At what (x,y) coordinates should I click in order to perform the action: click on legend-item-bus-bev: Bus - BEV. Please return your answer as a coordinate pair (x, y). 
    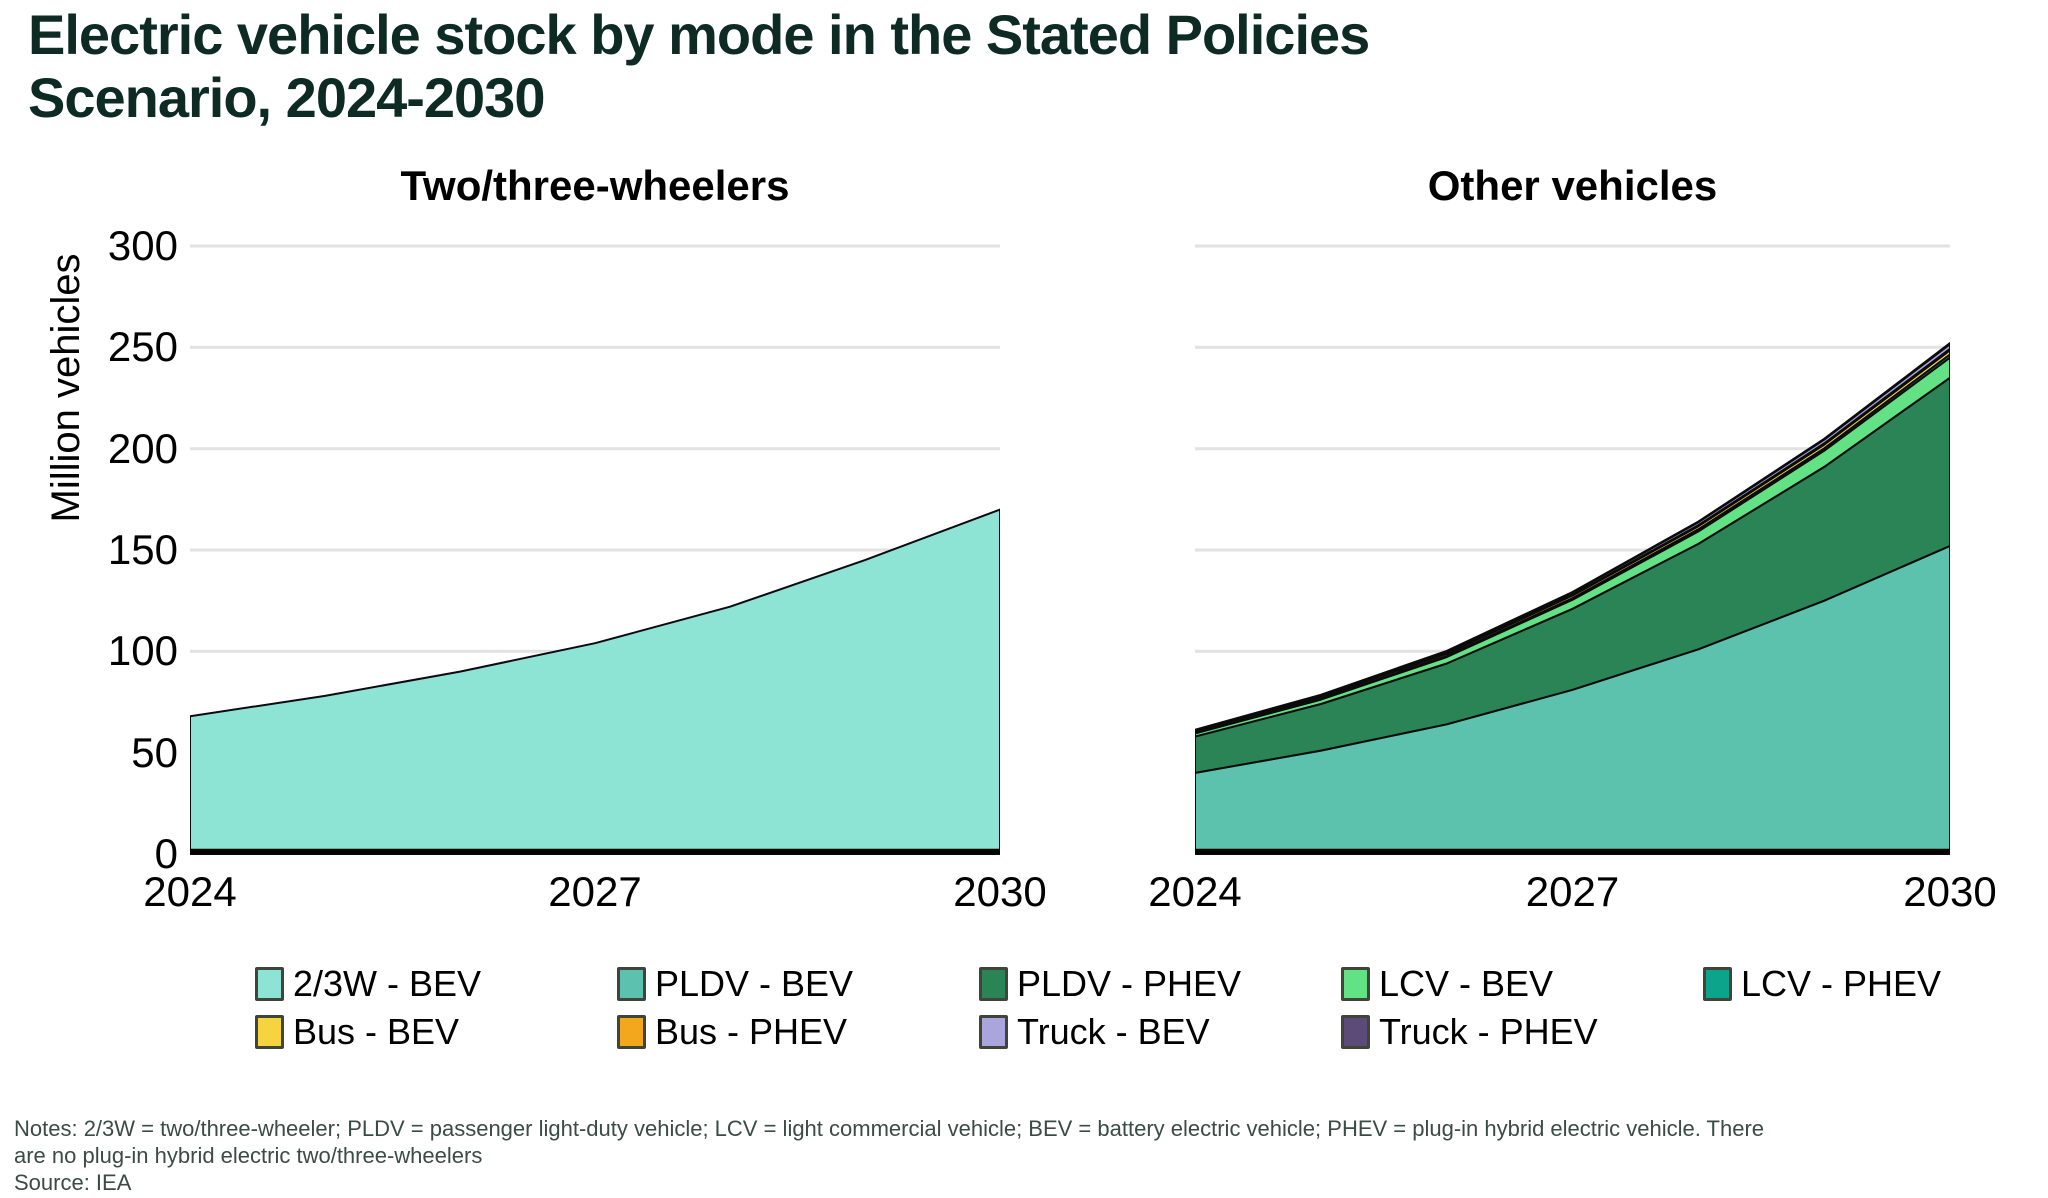
    Looking at the image, I should click on (357, 1032).